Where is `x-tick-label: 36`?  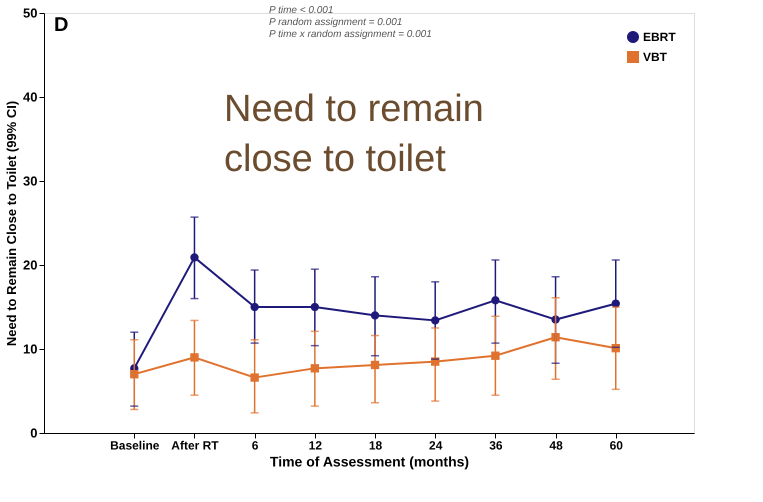
x-tick-label: 36 is located at coordinates (496, 445).